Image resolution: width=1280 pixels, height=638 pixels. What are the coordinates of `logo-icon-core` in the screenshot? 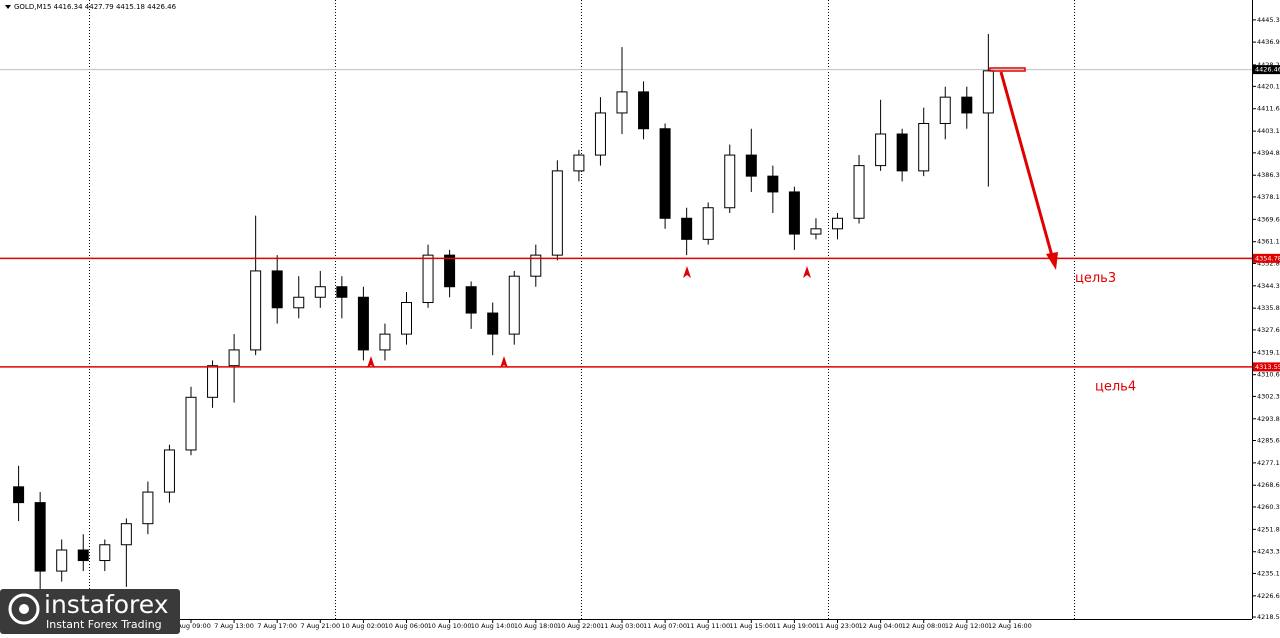 It's located at (24, 609).